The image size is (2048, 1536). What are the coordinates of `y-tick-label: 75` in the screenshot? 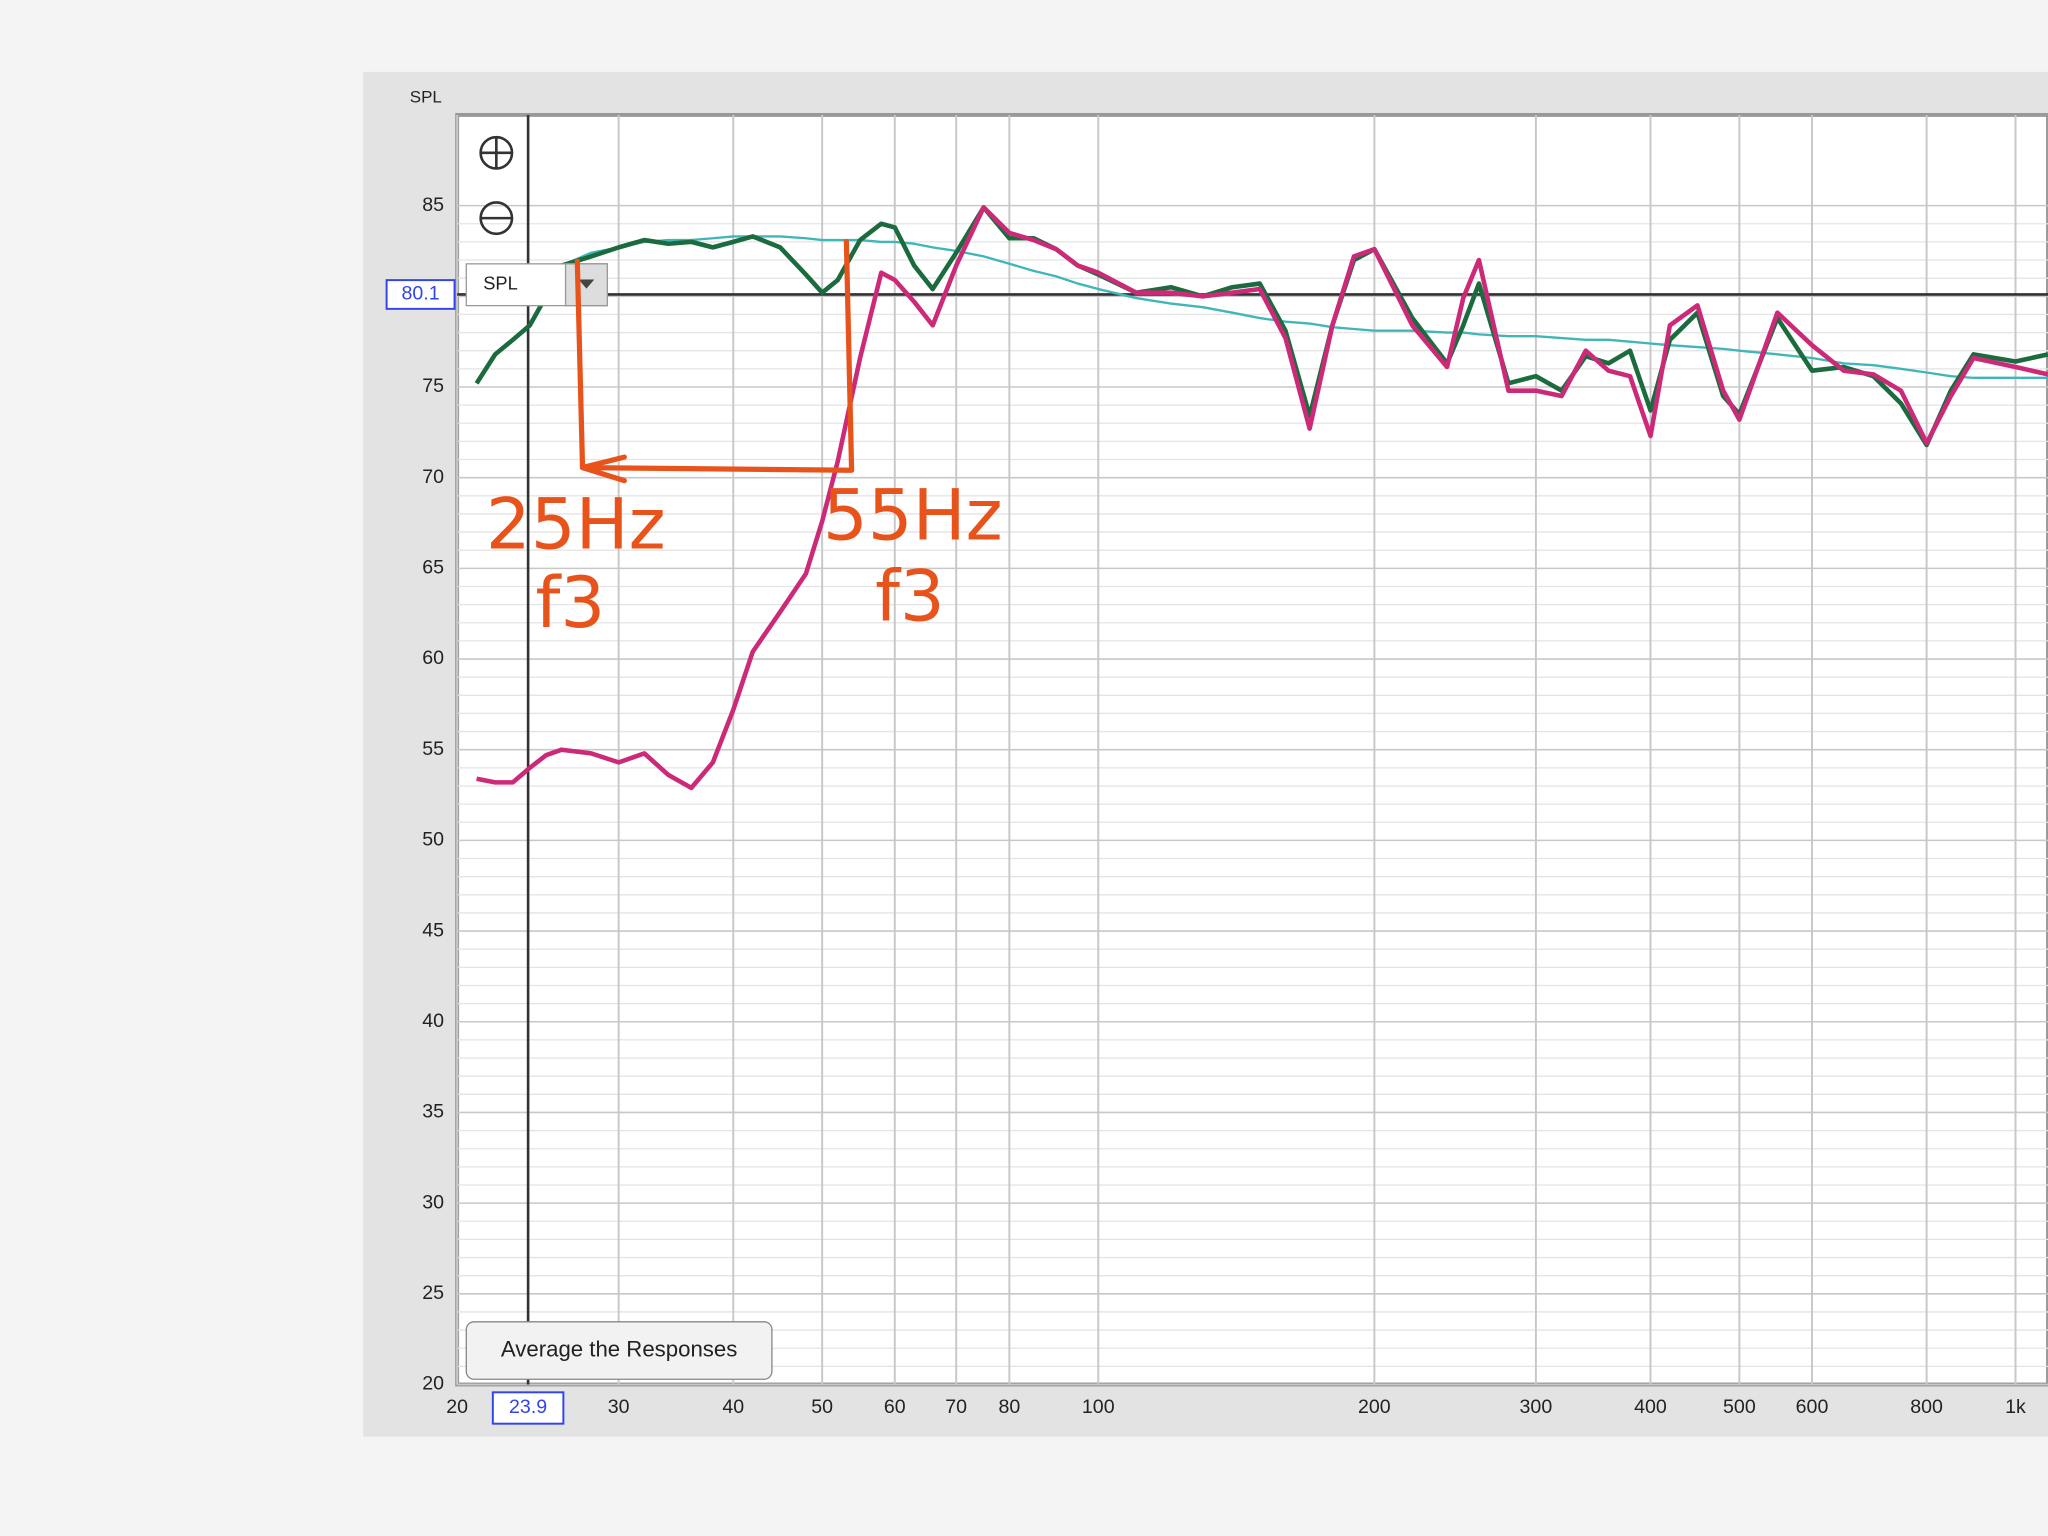 It's located at (433, 386).